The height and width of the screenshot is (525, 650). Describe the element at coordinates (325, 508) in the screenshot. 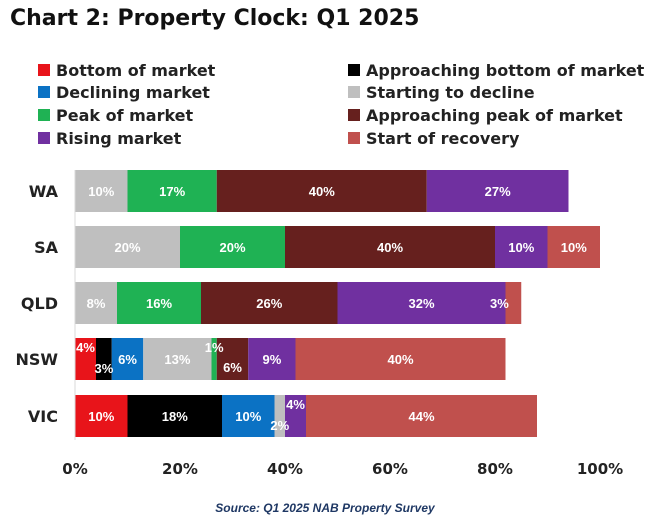

I see `chart-source: Source: Q1 2025 NAB Property Survey` at that location.